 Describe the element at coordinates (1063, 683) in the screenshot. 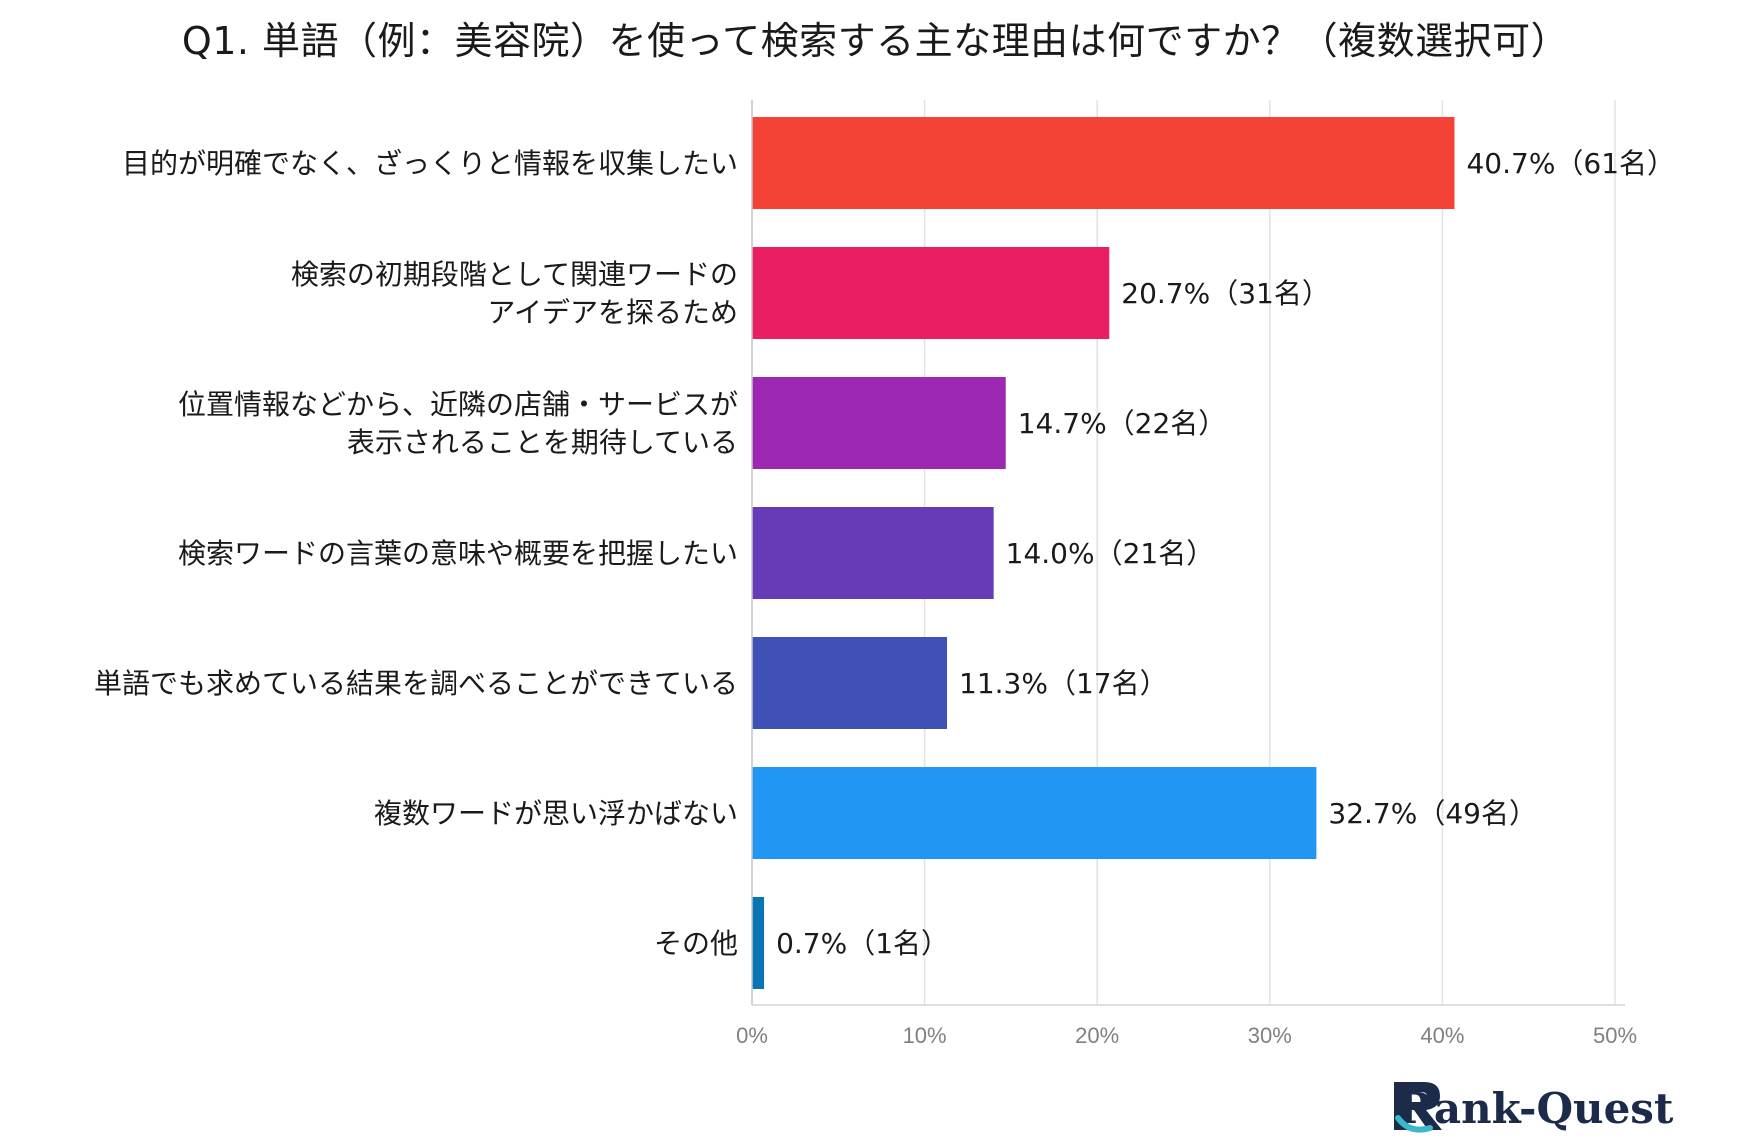

I see `data-label-5: 11.3%（17名）` at that location.